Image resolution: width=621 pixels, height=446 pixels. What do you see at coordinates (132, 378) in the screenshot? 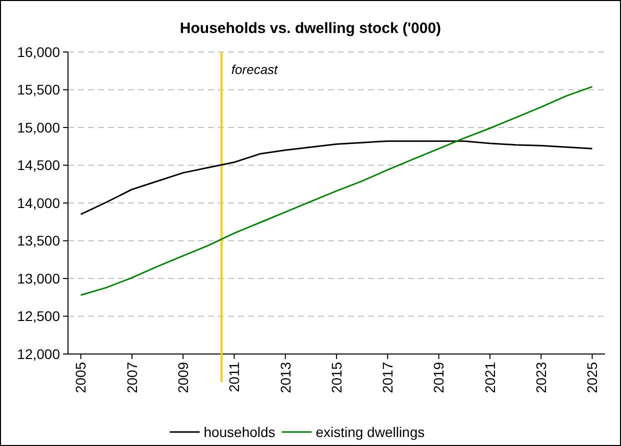
I see `x-tick-label: 2007` at bounding box center [132, 378].